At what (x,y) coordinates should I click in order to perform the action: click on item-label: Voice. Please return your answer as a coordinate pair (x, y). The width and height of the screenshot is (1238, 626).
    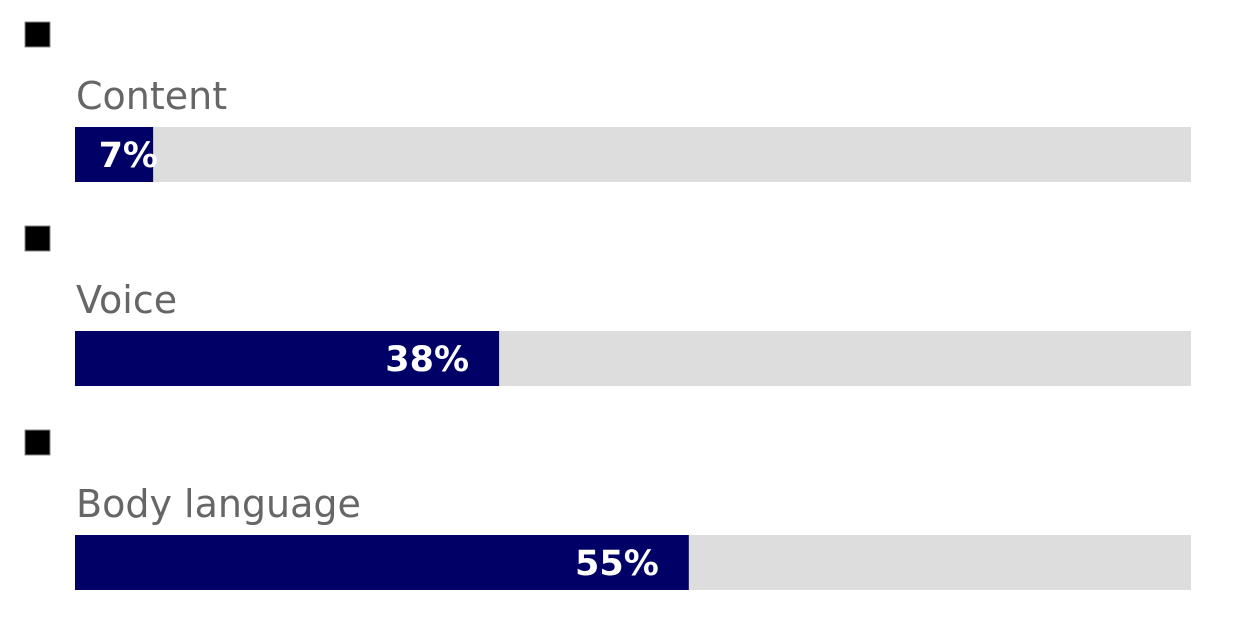
    Looking at the image, I should click on (126, 300).